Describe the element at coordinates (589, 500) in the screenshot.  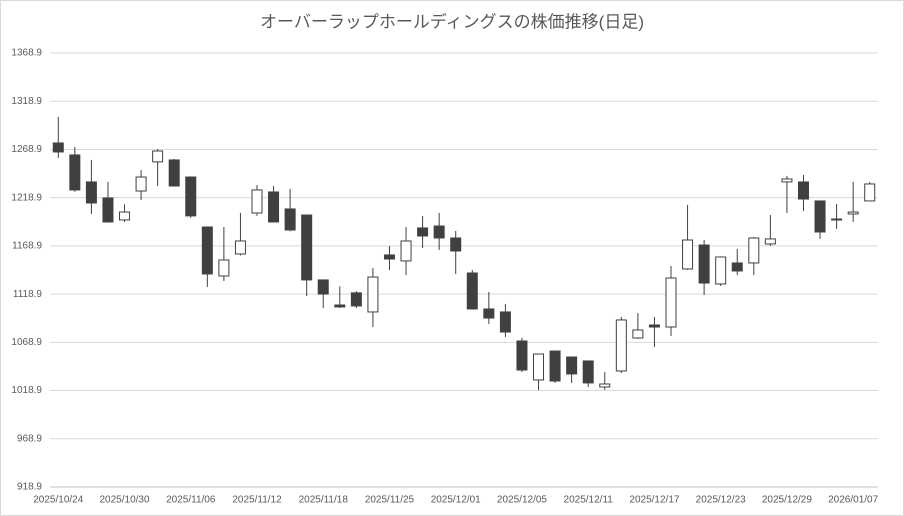
I see `x-tick-label: 2025/12/11` at that location.